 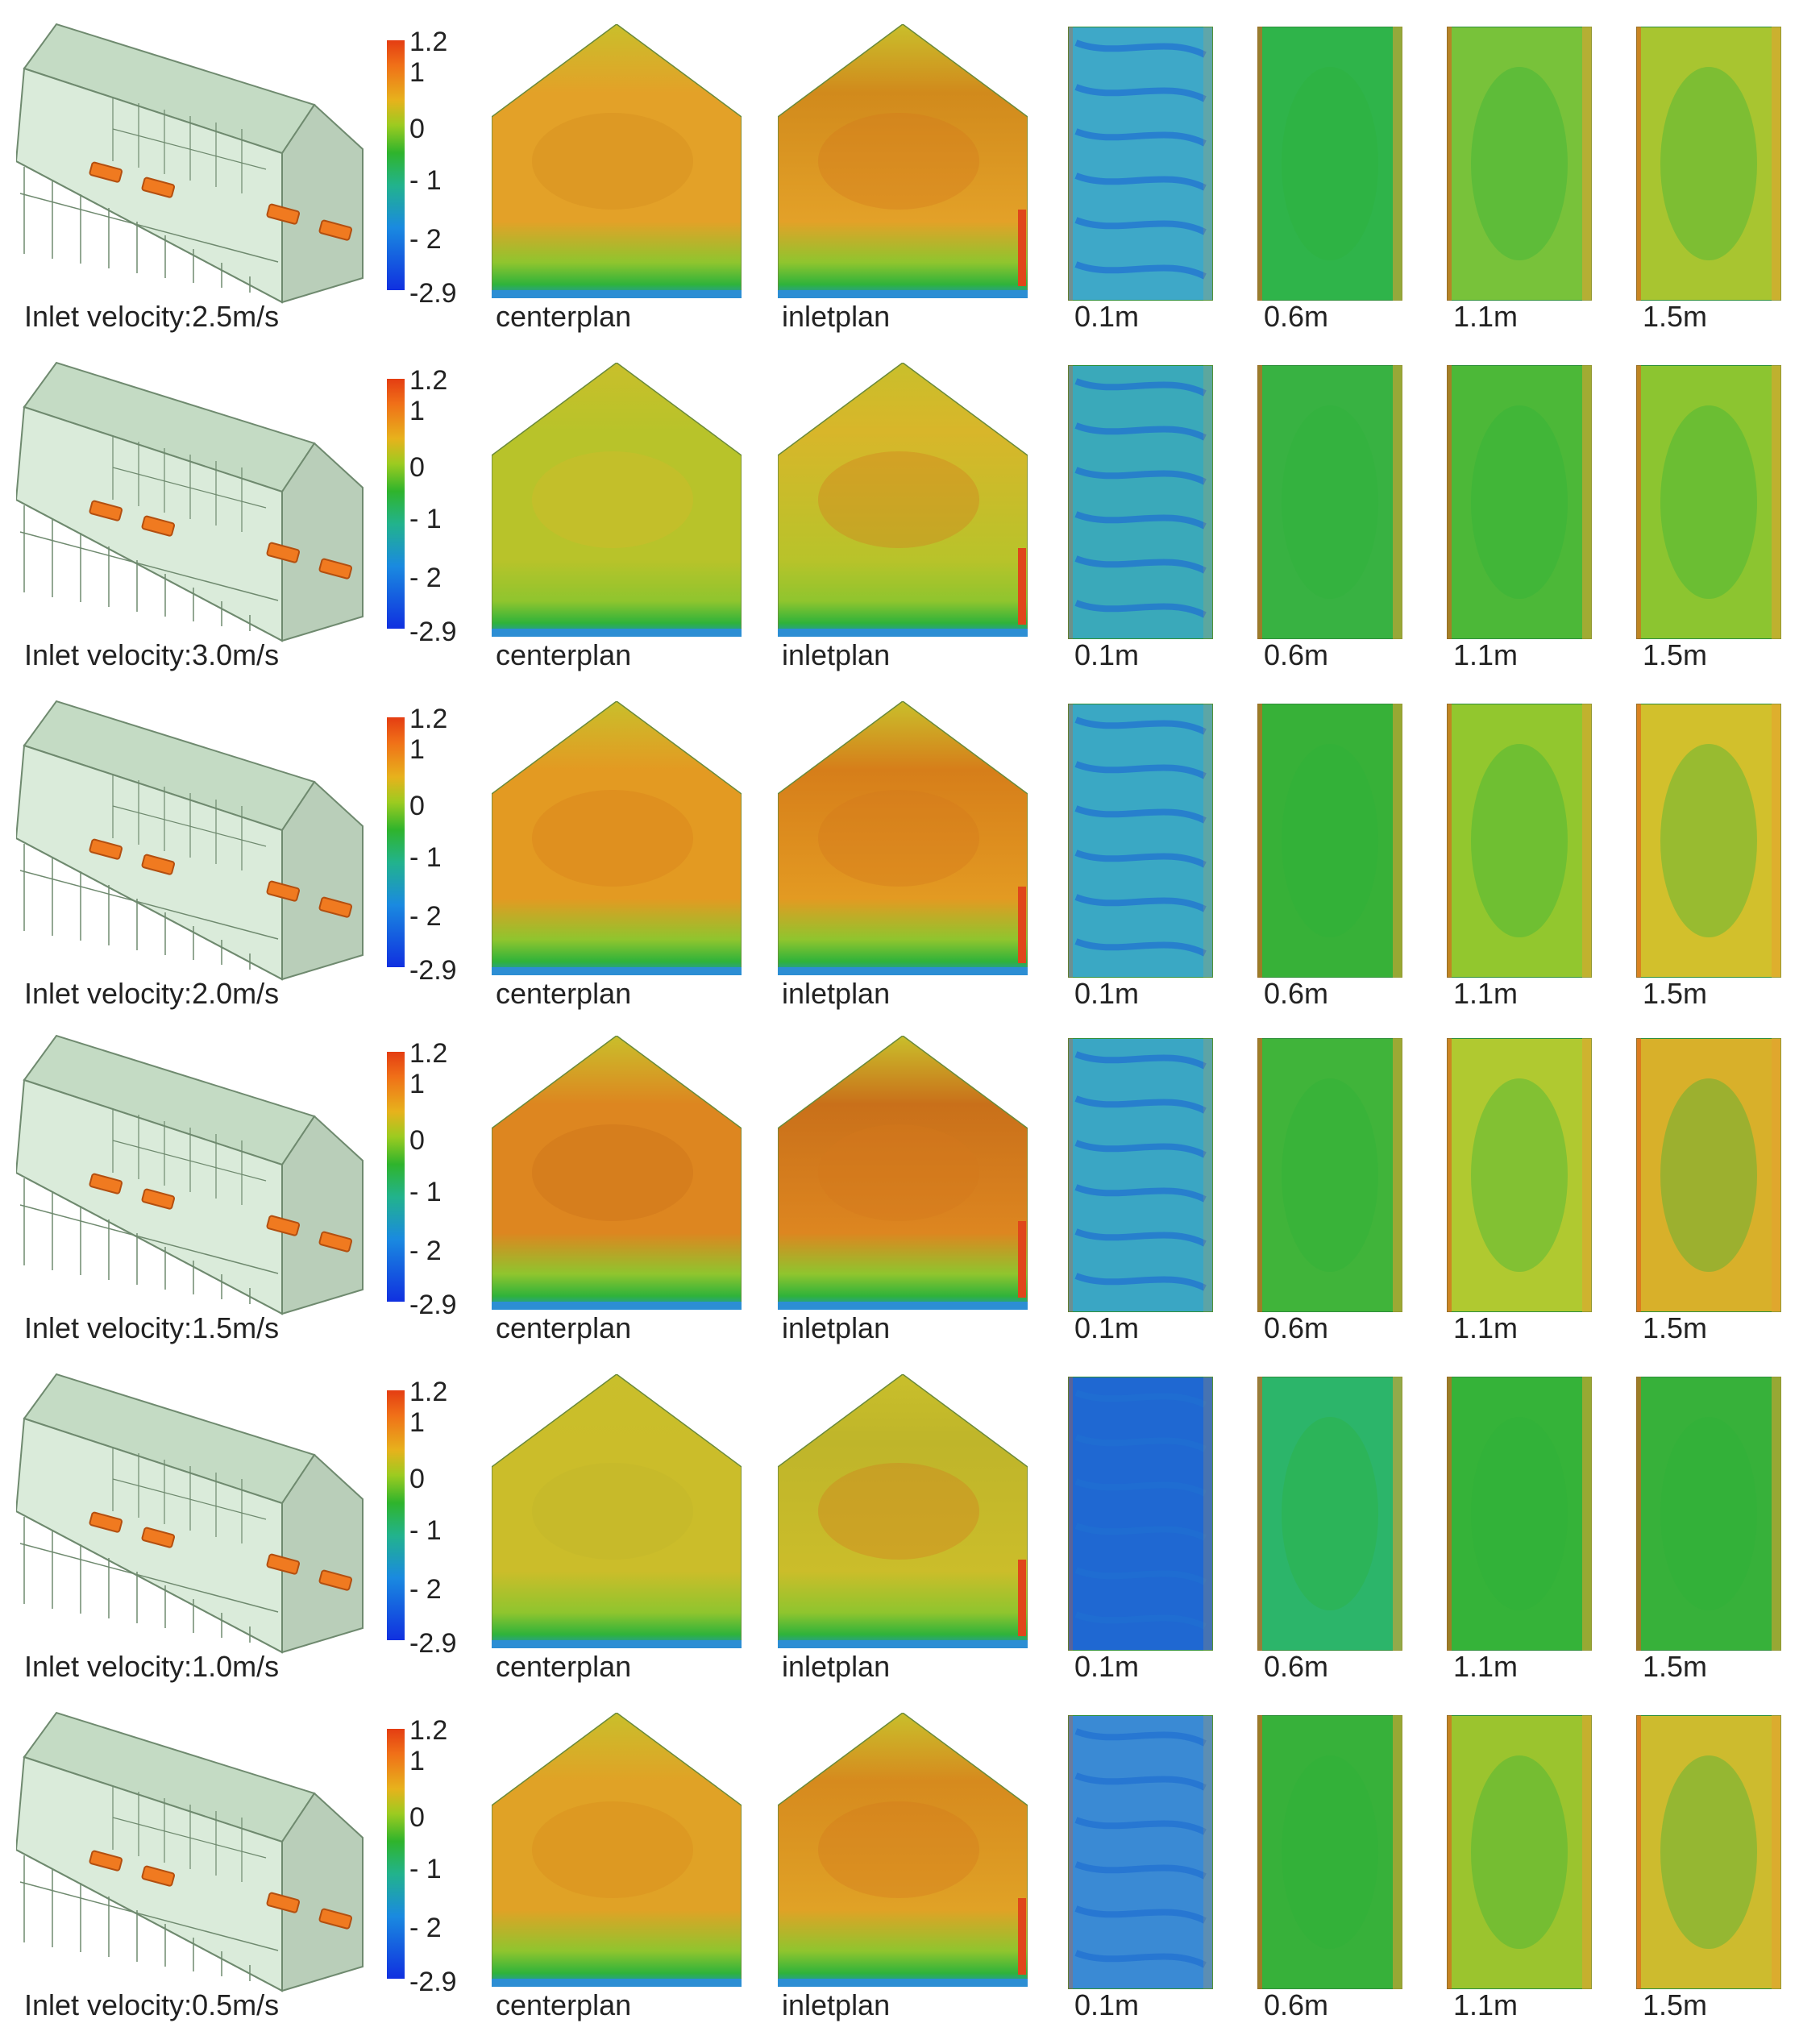 What do you see at coordinates (152, 2004) in the screenshot?
I see `inlet-velocity-label: Inlet velocity:0.5m/s` at bounding box center [152, 2004].